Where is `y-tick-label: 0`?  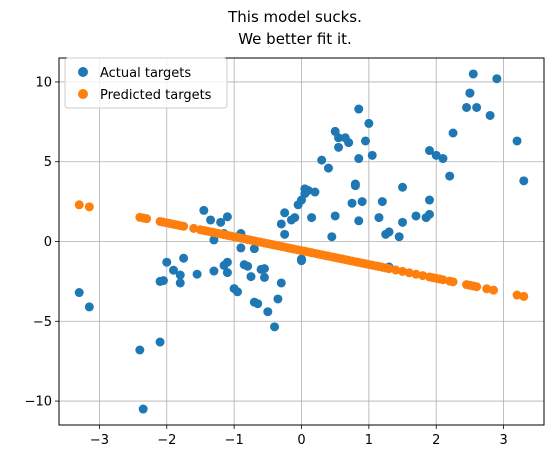 y-tick-label: 0 is located at coordinates (48, 242).